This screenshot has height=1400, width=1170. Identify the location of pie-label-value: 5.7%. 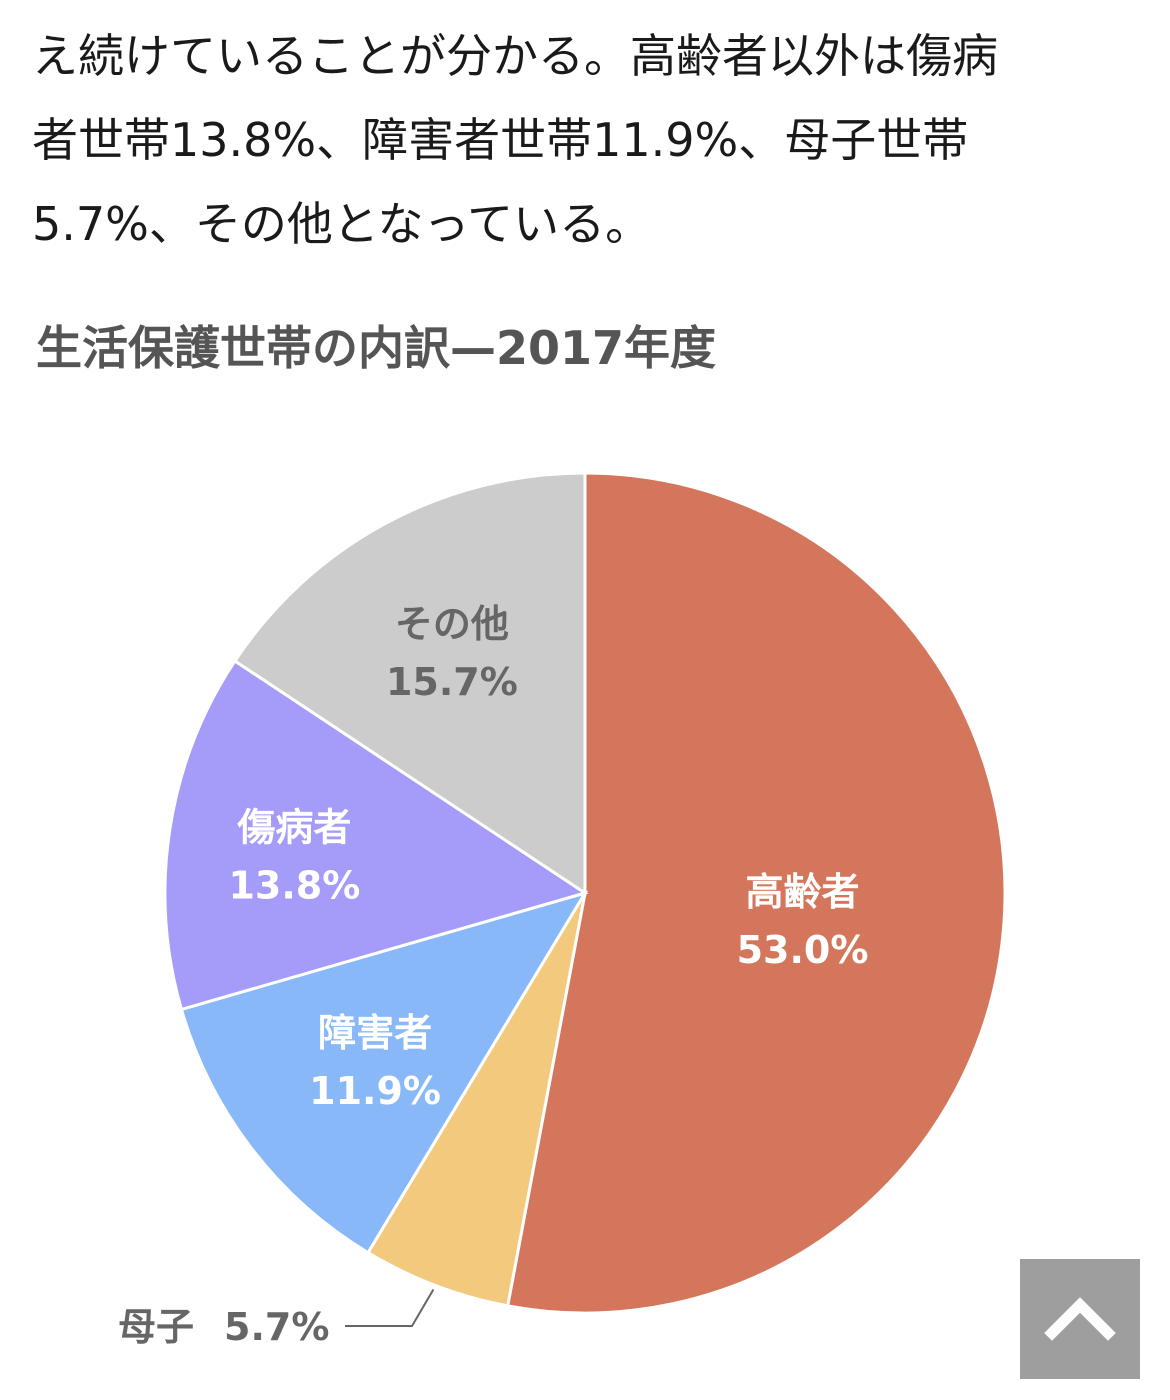
(276, 1327).